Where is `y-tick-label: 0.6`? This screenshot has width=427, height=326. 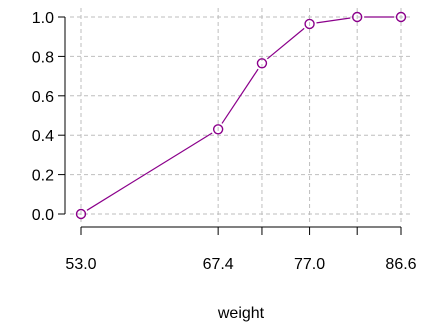
y-tick-label: 0.6 is located at coordinates (43, 97).